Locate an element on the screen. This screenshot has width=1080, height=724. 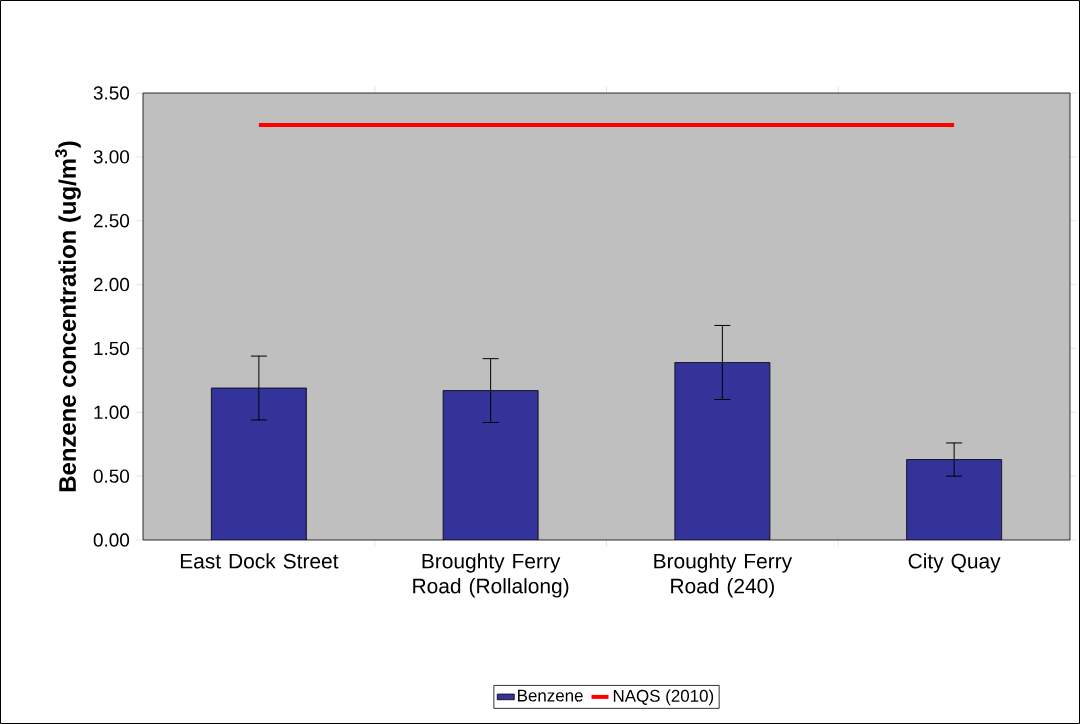
y-tick-label: 3.00 is located at coordinates (111, 157).